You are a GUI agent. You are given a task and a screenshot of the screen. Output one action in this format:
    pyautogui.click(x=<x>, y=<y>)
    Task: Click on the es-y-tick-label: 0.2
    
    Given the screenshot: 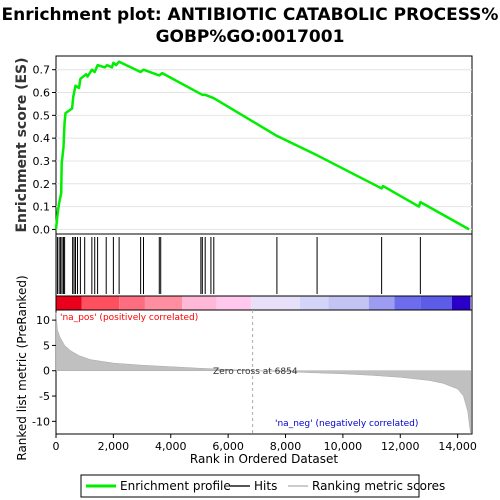 What is the action you would take?
    pyautogui.click(x=42, y=184)
    